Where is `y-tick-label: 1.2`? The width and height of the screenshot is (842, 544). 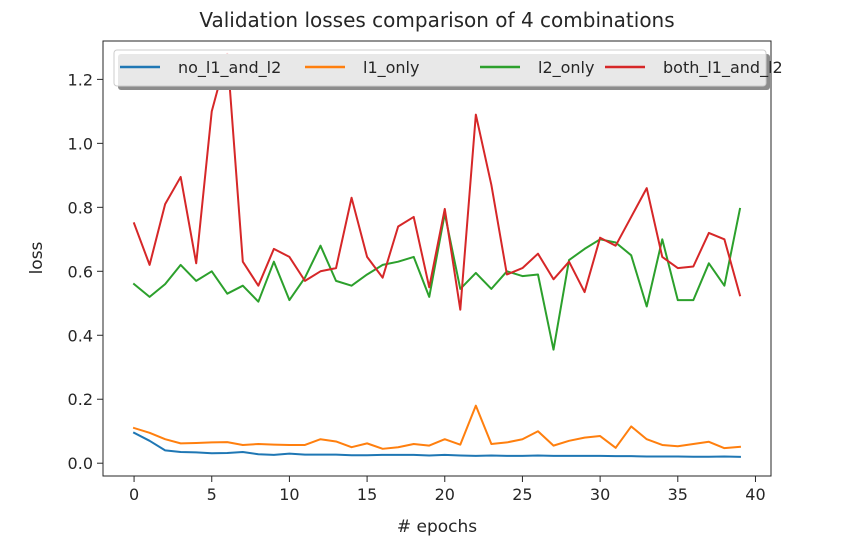
y-tick-label: 1.2 is located at coordinates (80, 79).